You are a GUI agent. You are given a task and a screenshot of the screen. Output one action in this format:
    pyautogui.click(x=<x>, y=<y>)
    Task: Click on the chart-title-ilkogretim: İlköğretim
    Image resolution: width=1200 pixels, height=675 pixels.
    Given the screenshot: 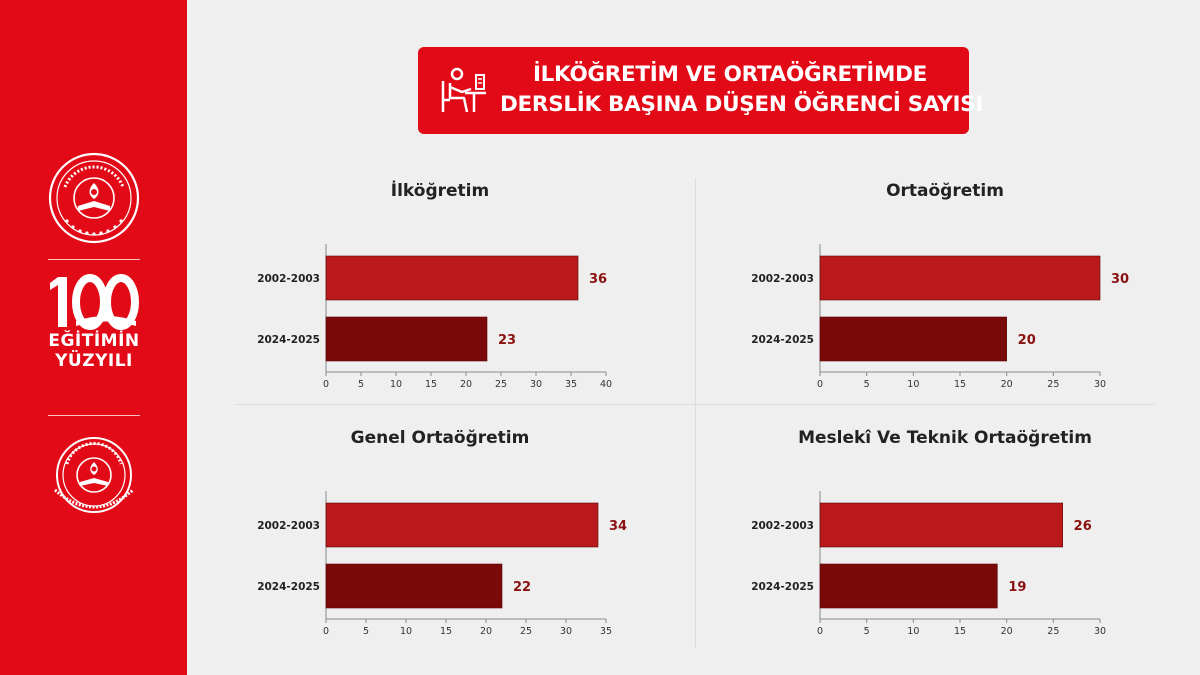 What is the action you would take?
    pyautogui.click(x=440, y=191)
    